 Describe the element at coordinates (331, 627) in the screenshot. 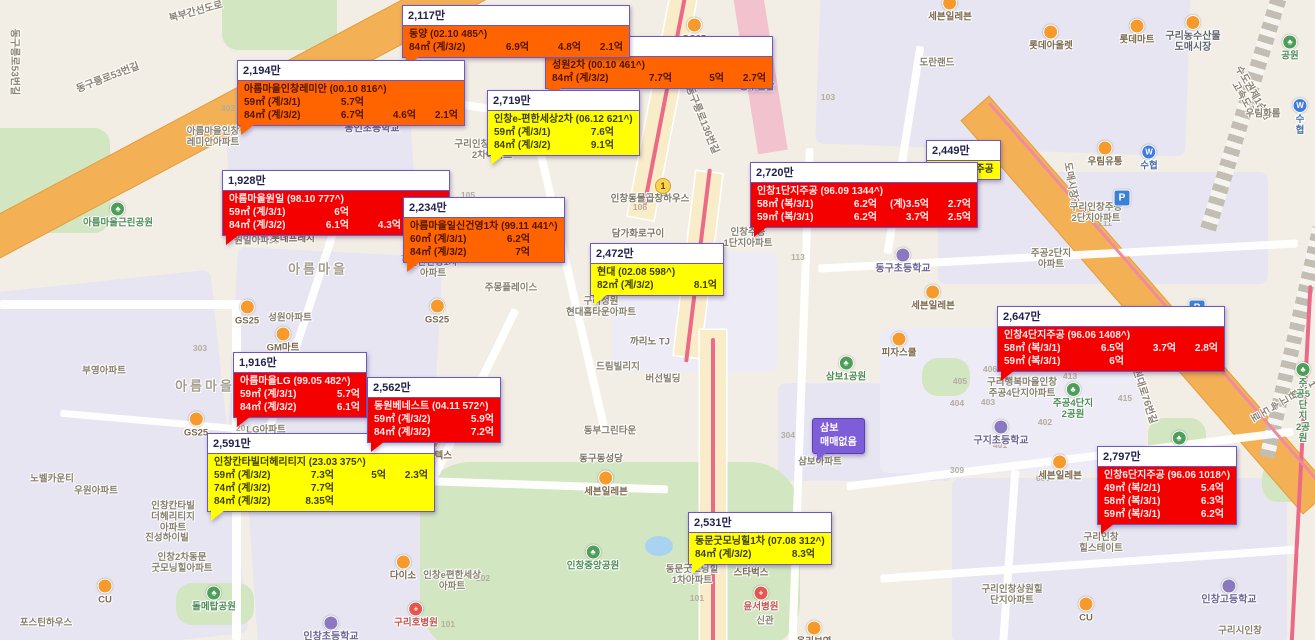

I see `map-label-school: 인창초등학교` at that location.